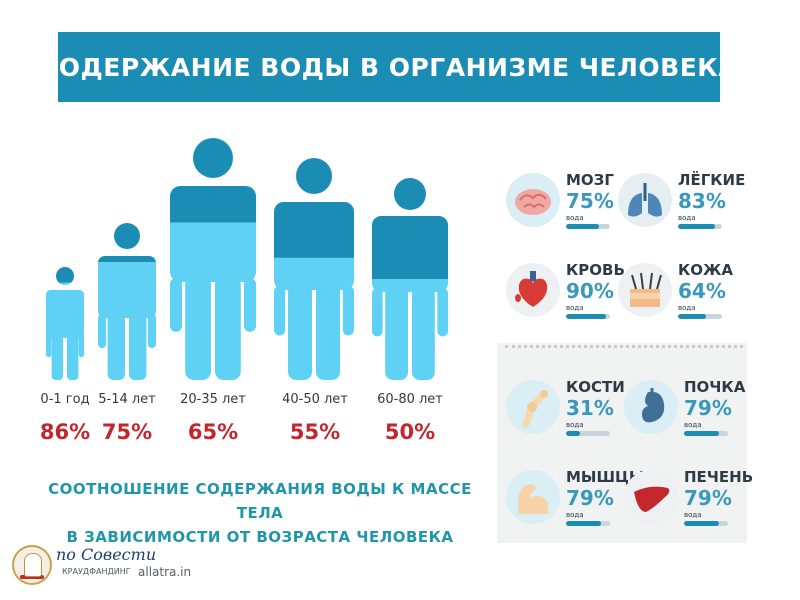  I want to click on liver-icon, so click(651, 497).